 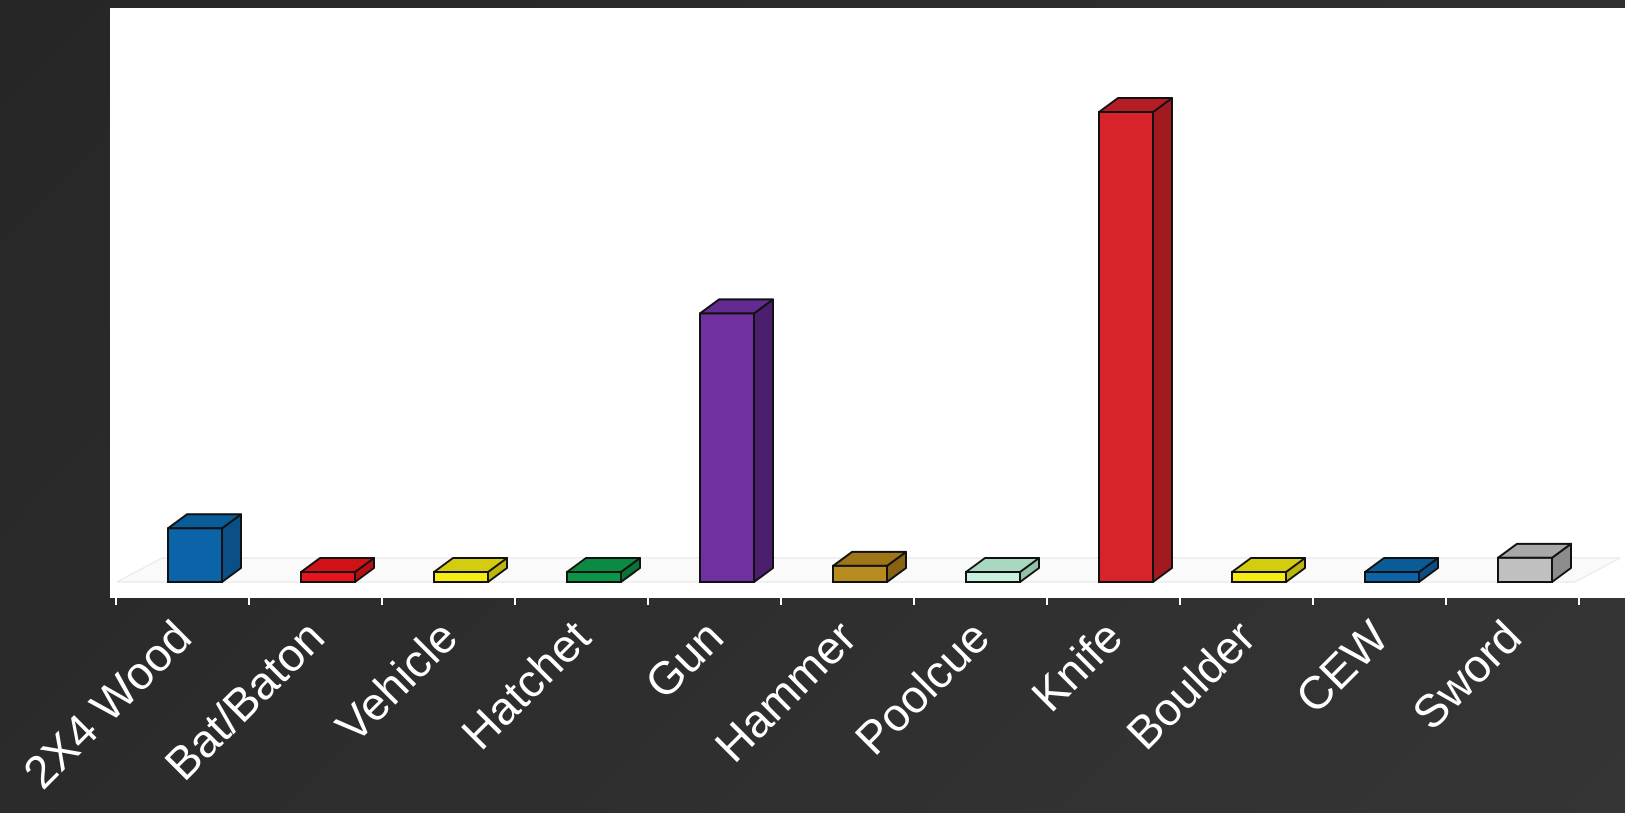 I want to click on category-label: CEW, so click(x=1341, y=666).